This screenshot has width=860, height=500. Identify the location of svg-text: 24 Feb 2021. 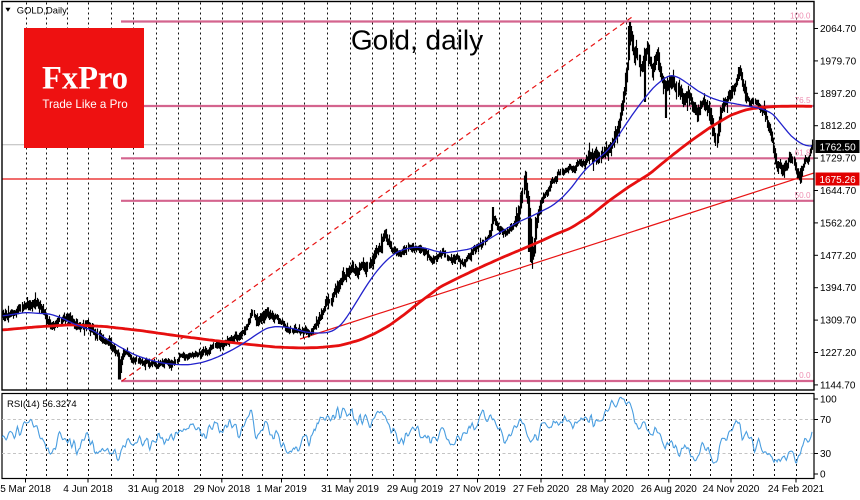
(796, 489).